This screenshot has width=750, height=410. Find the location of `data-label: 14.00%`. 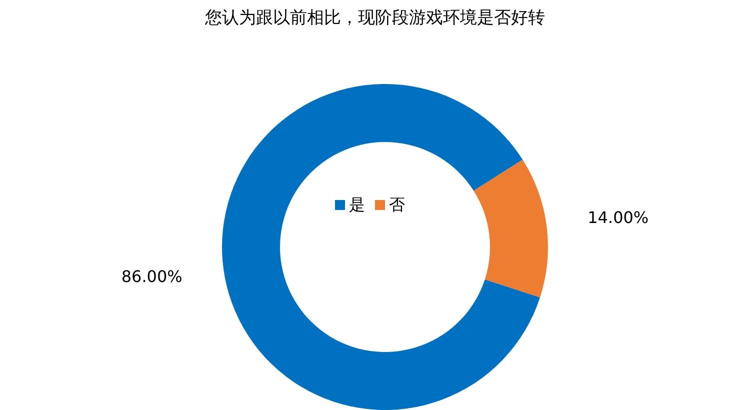

data-label: 14.00% is located at coordinates (618, 218).